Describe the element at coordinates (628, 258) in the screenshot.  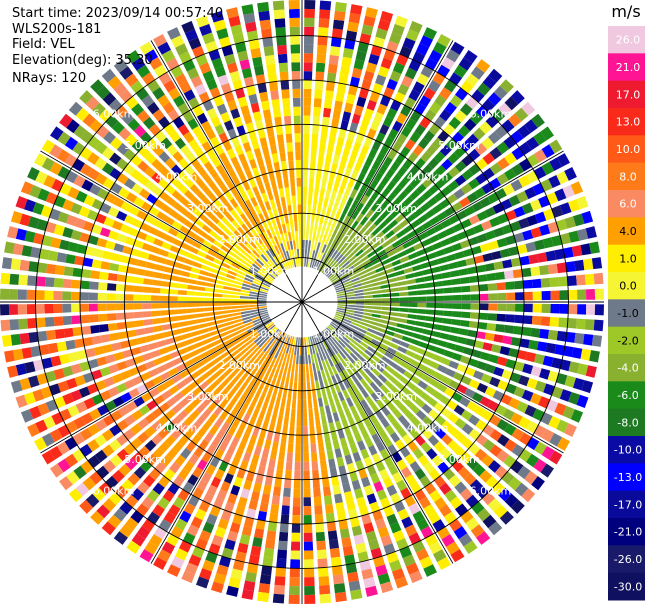
I see `colorbar-tick-label: 1.0` at that location.